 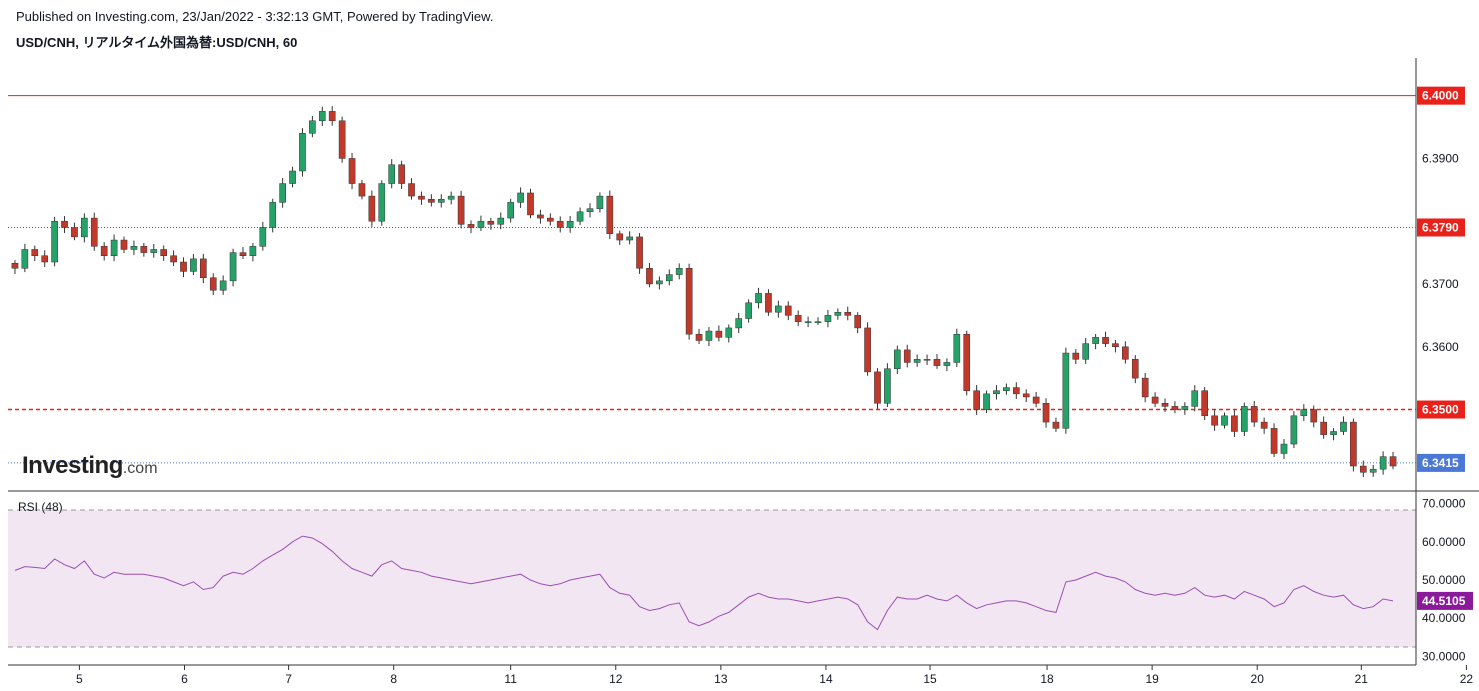 I want to click on time-tick-label: 20, so click(x=1258, y=679).